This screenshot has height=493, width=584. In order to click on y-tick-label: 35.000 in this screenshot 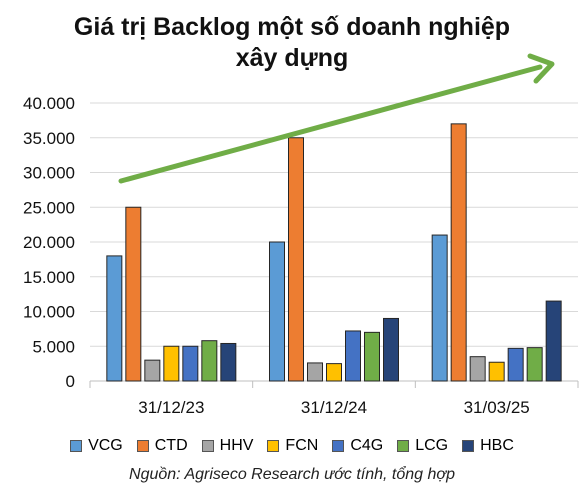, I will do `click(49, 138)`.